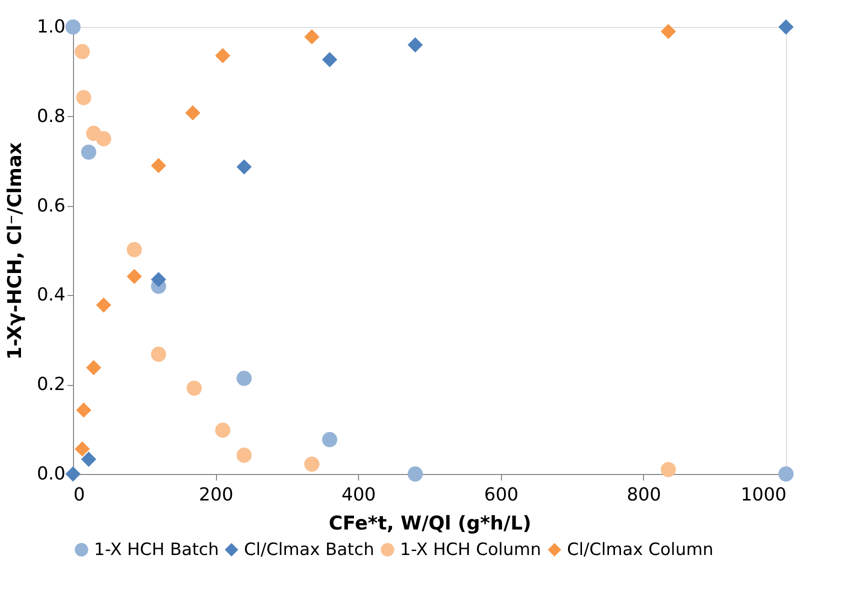  Describe the element at coordinates (501, 495) in the screenshot. I see `x-tick-label: 600` at that location.